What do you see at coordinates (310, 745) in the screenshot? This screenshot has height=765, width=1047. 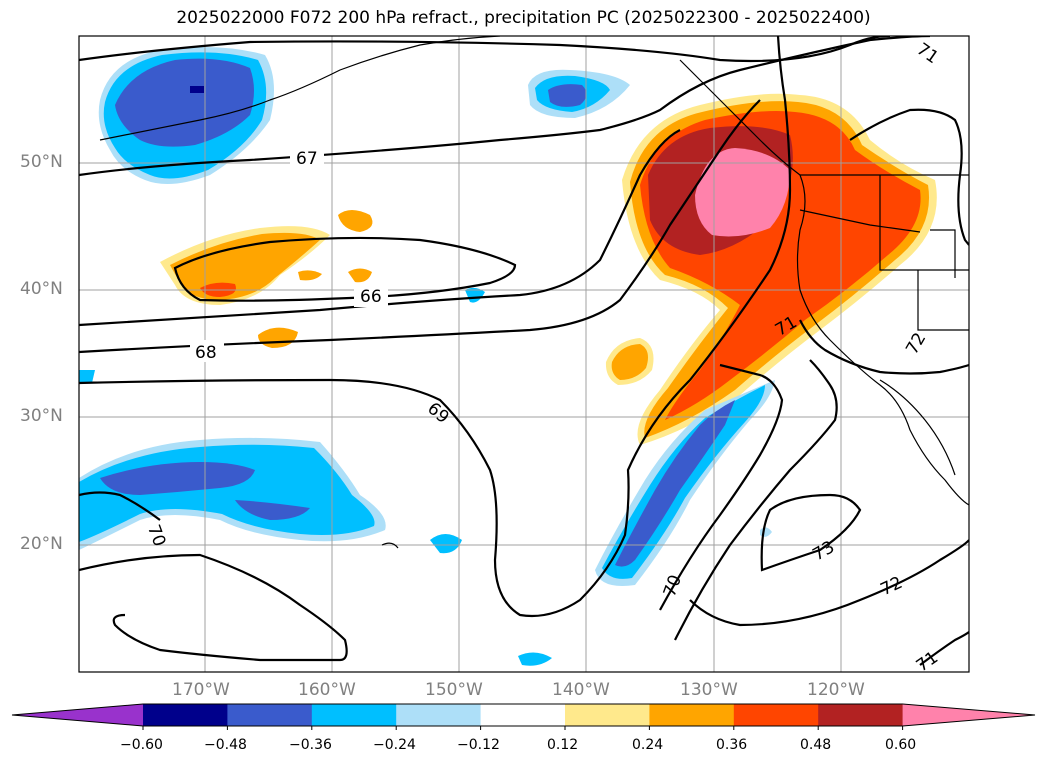 I see `colorbar-tick-label: −0.36` at bounding box center [310, 745].